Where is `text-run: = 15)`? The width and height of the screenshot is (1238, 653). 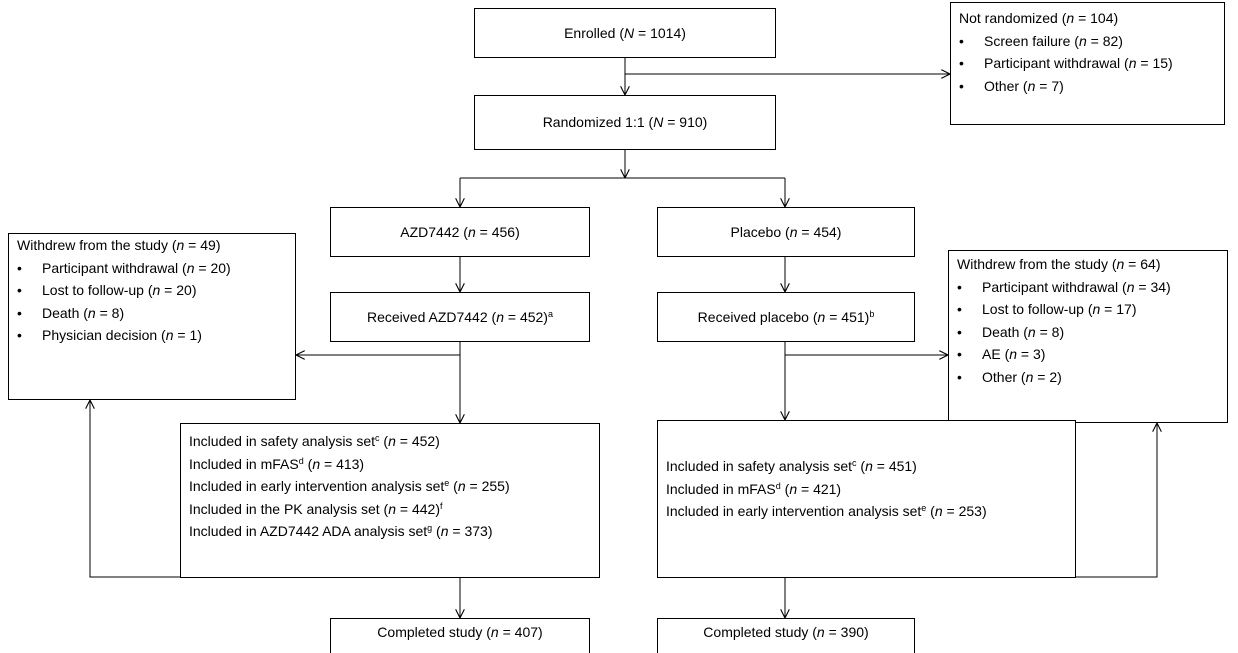
text-run: = 15) is located at coordinates (1154, 63).